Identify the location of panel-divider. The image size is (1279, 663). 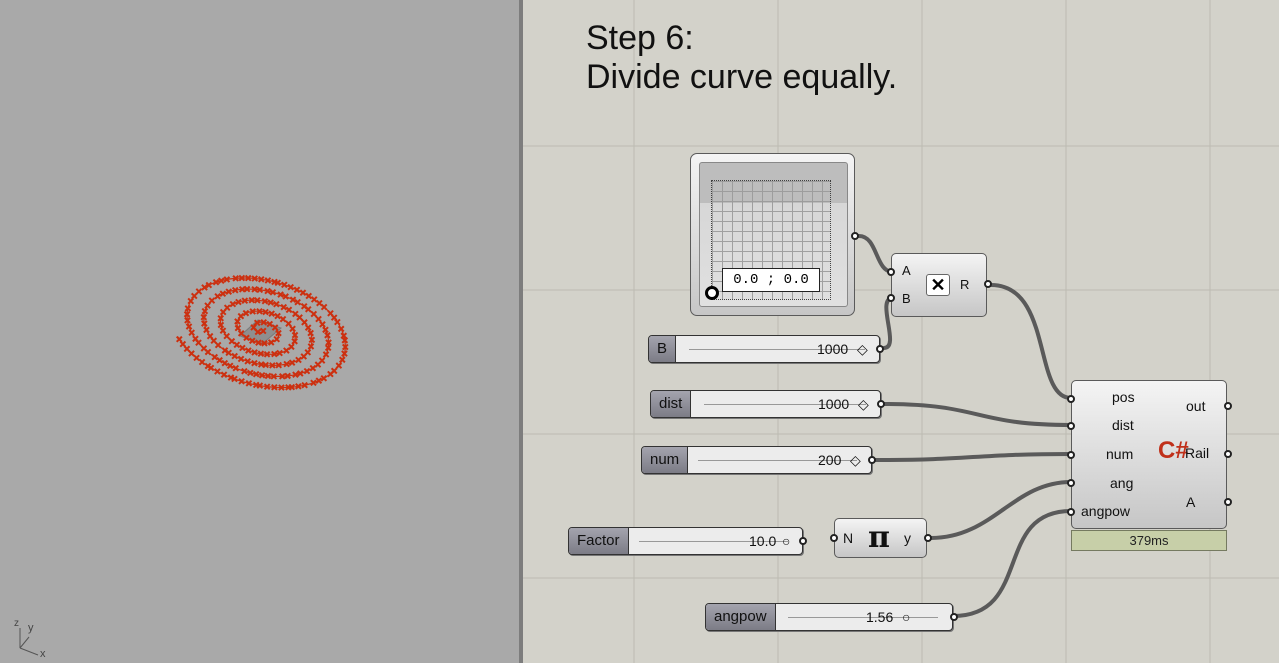
(521, 331).